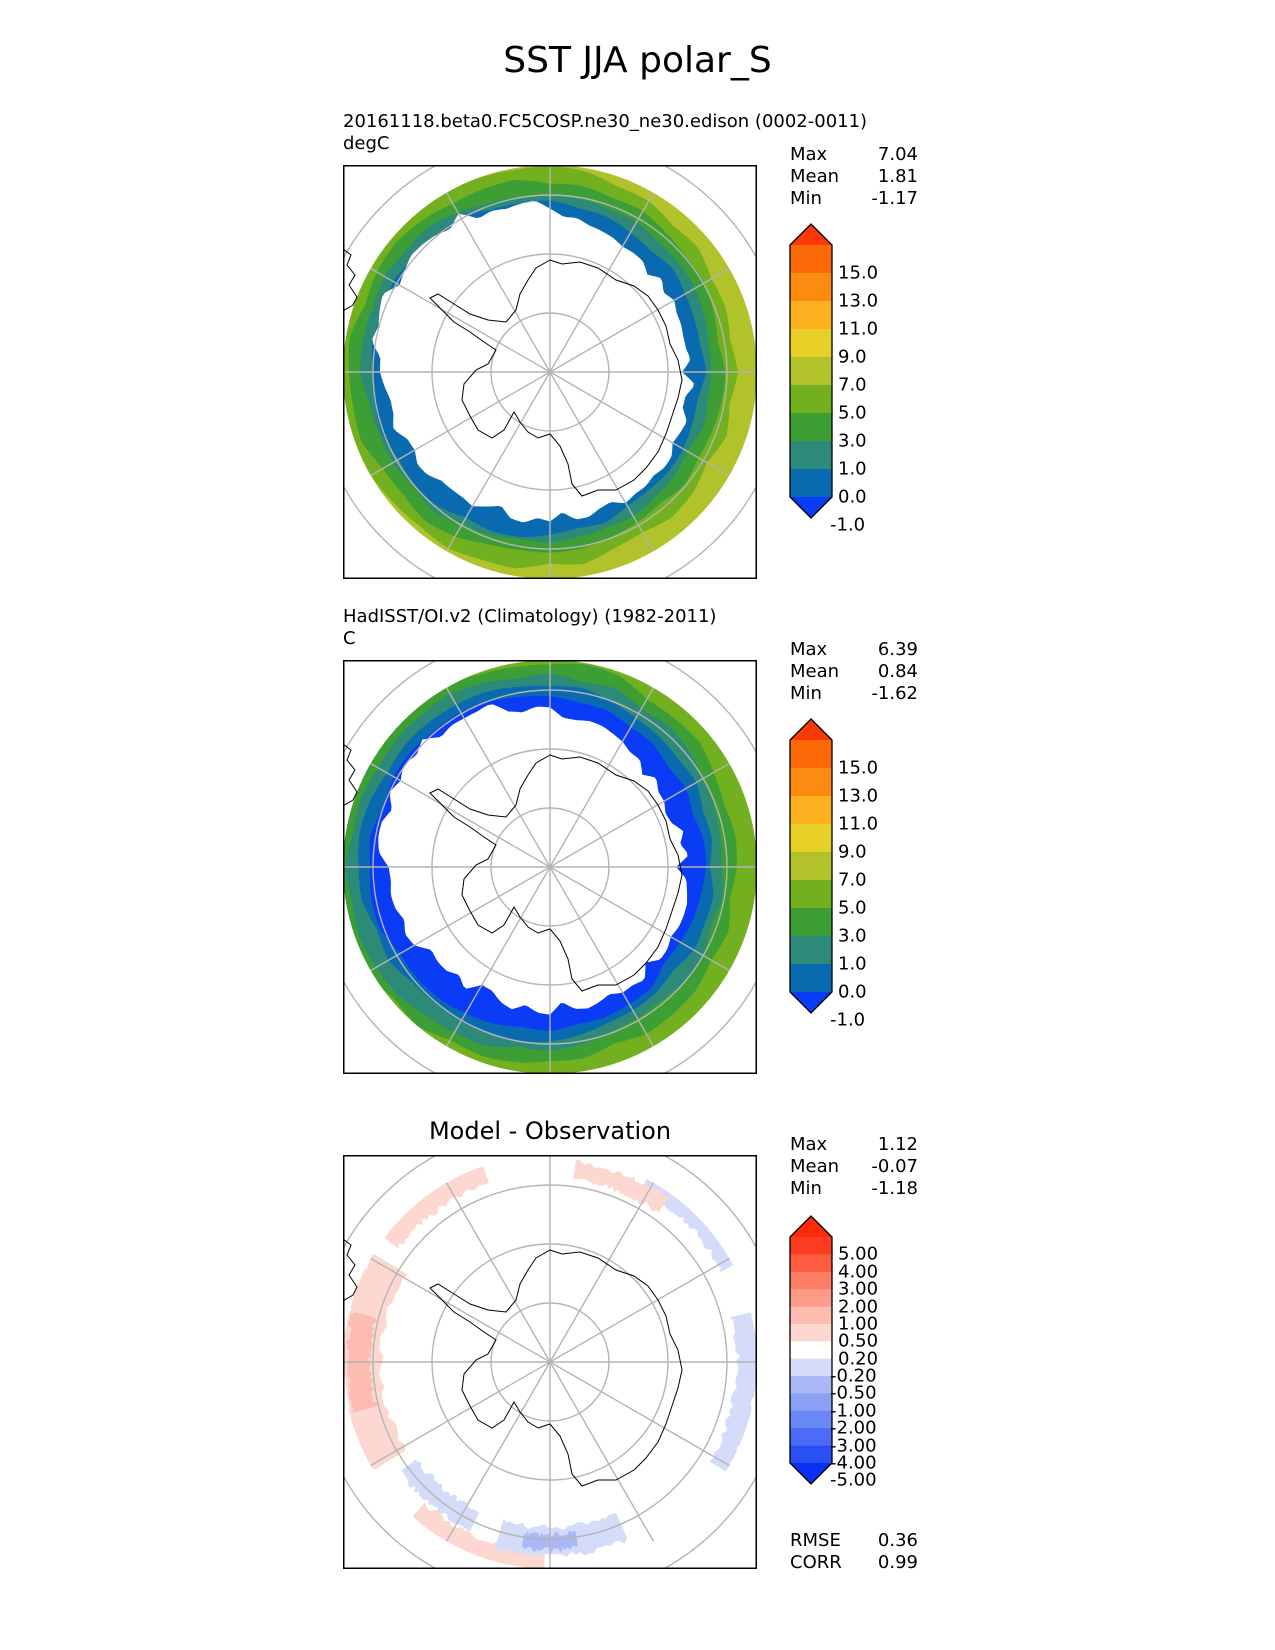  I want to click on colorbar-tick-label: -5.00, so click(853, 1480).